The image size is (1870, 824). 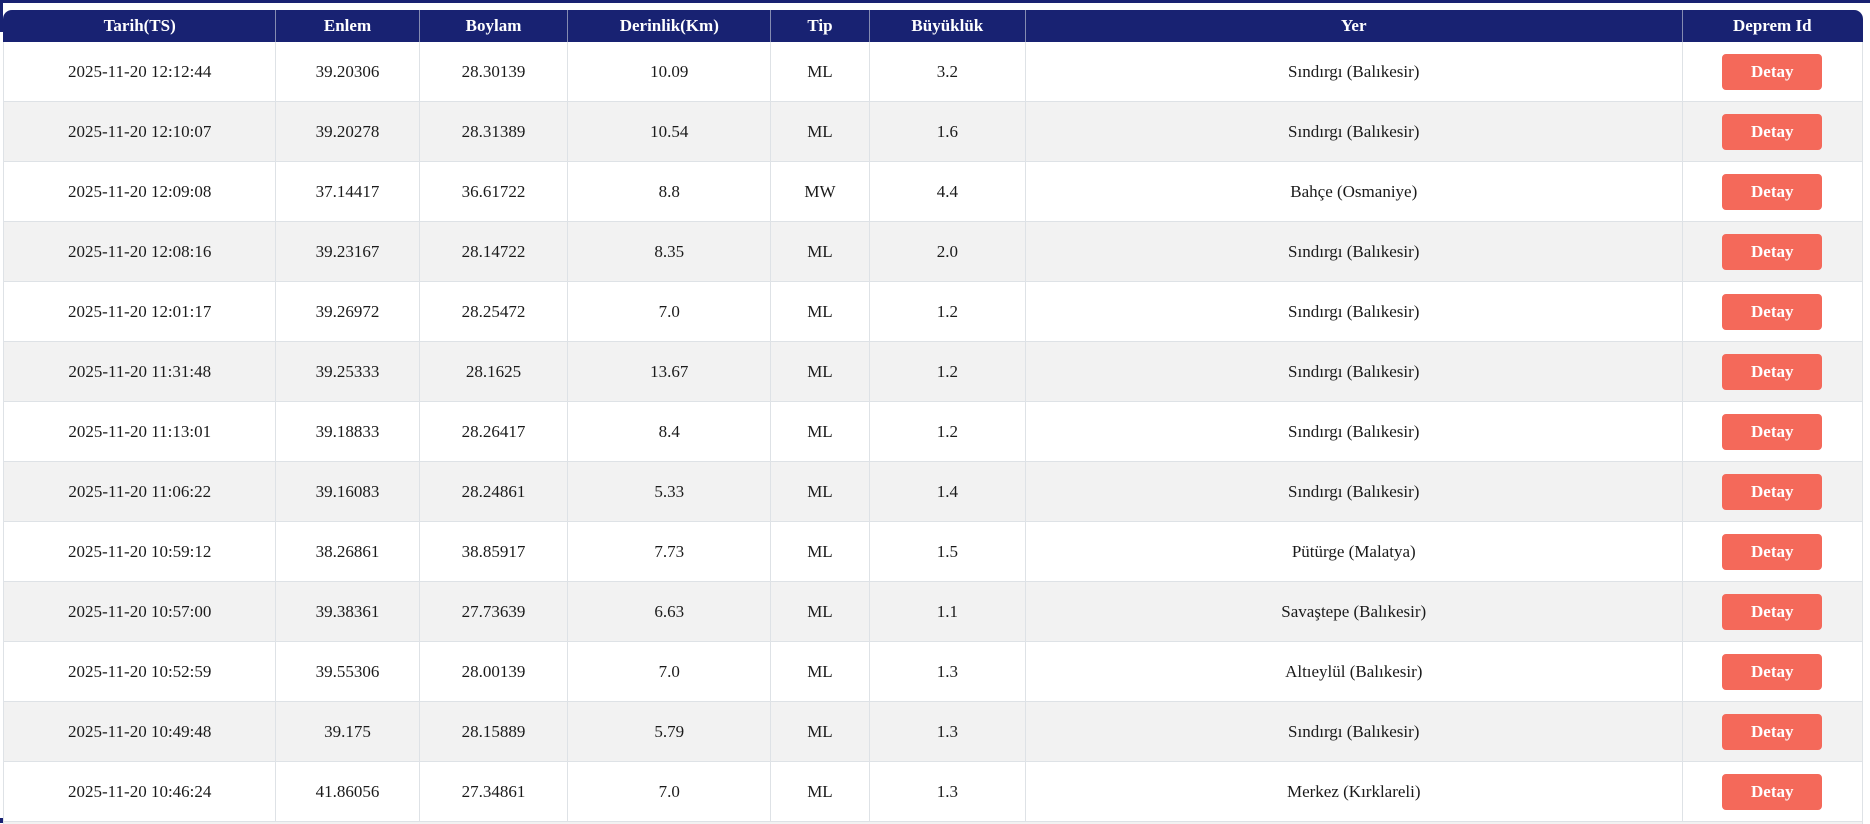 What do you see at coordinates (494, 312) in the screenshot?
I see `cell-boylam: 28.25472` at bounding box center [494, 312].